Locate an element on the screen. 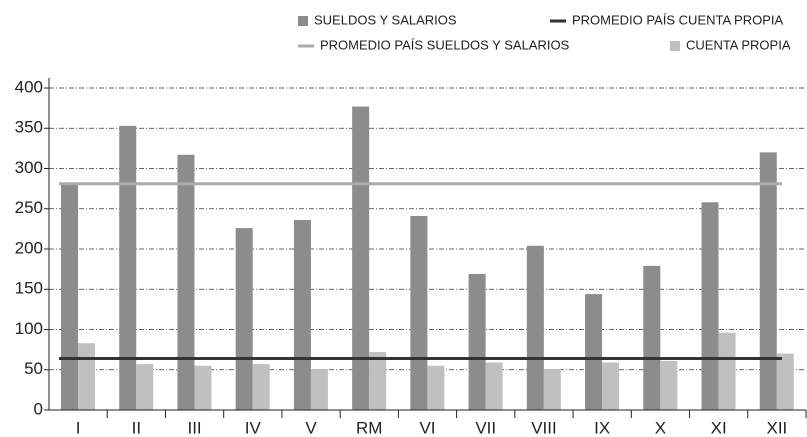  legend-label: PROMEDIO PAÍS SUELDOS Y SALARIOS is located at coordinates (445, 44).